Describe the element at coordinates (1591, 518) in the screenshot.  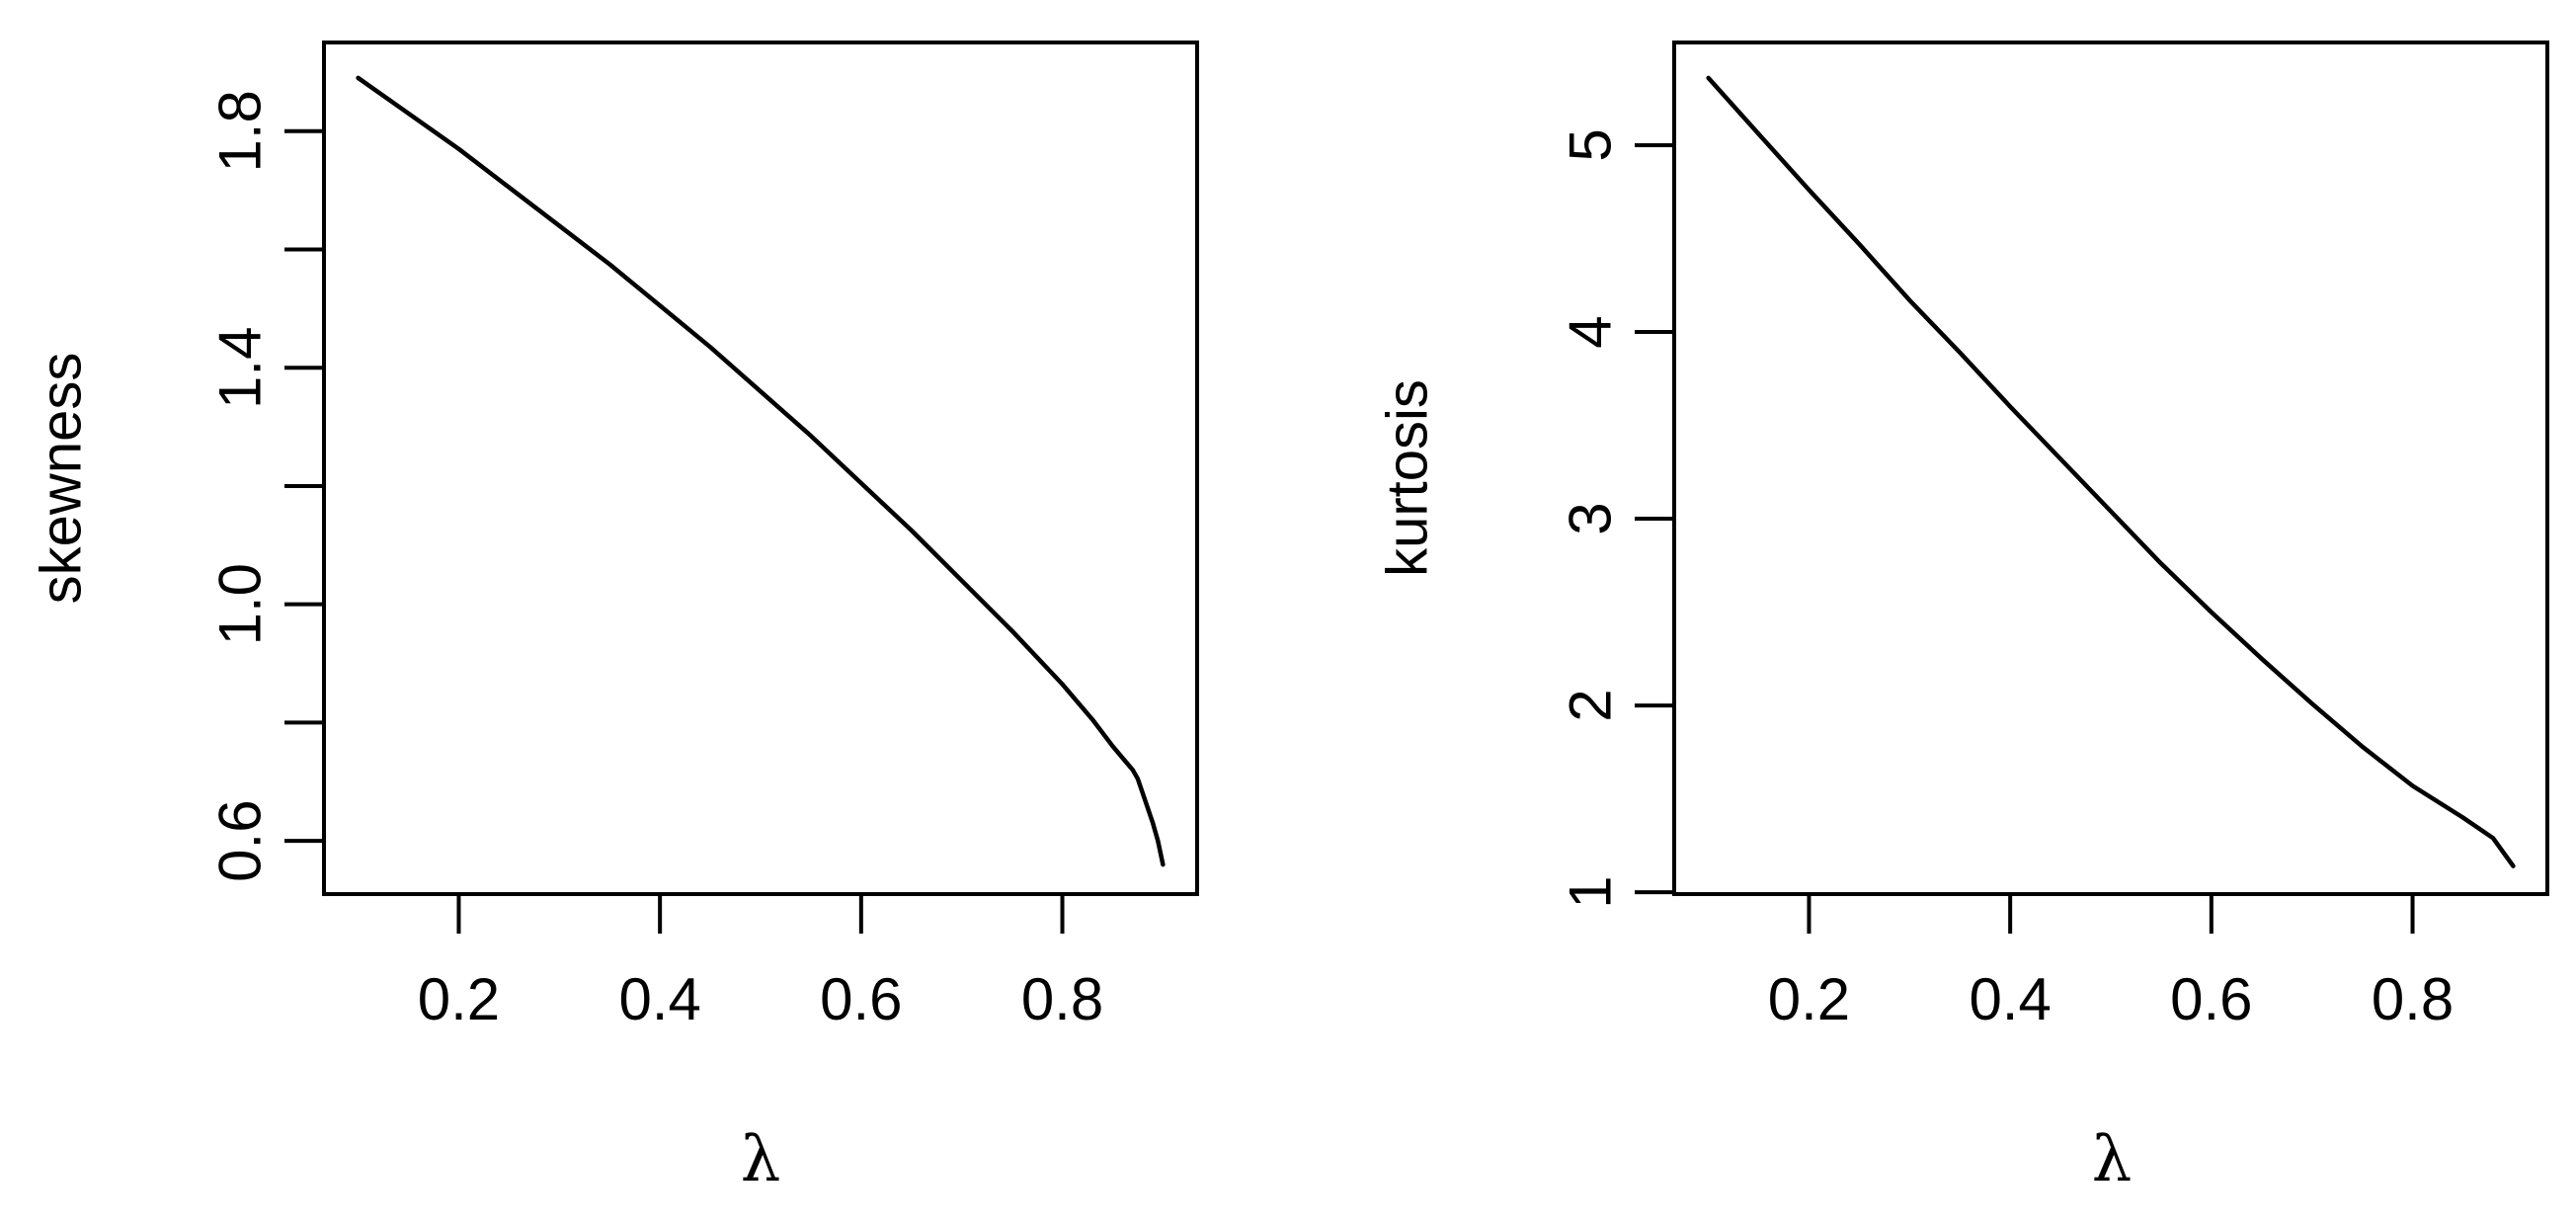
I see `y-tick-label: 3` at that location.